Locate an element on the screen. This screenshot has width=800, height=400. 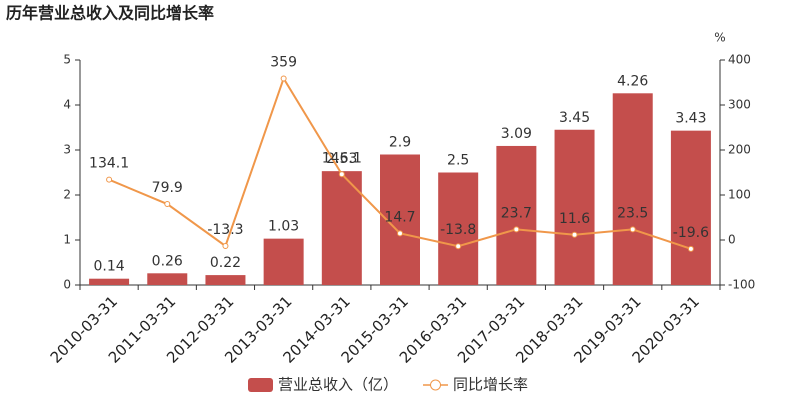
line-value-label: -13.8 is located at coordinates (458, 230).